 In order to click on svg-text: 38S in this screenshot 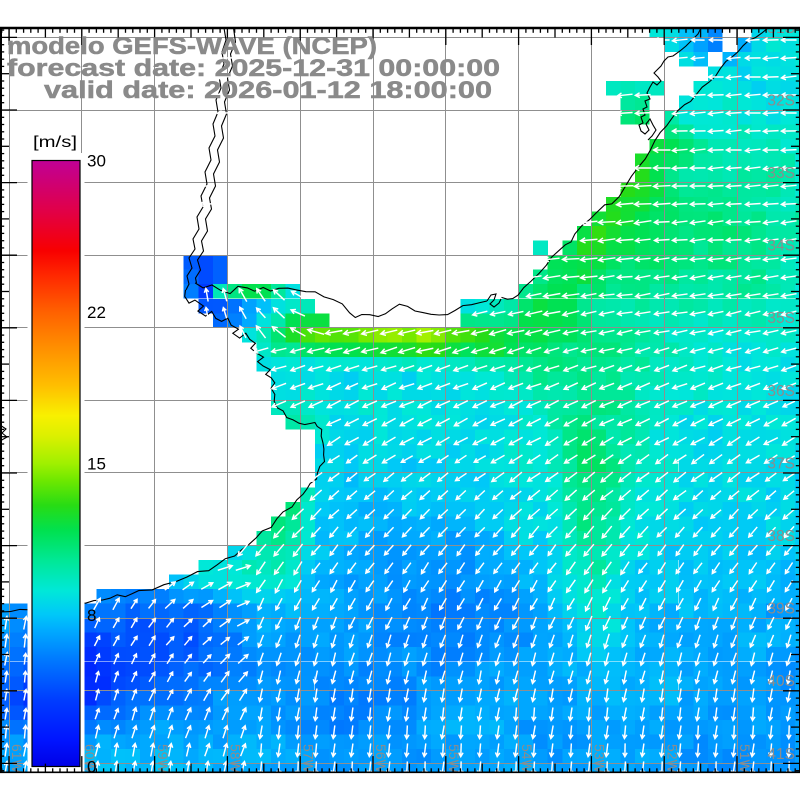, I will do `click(781, 536)`.